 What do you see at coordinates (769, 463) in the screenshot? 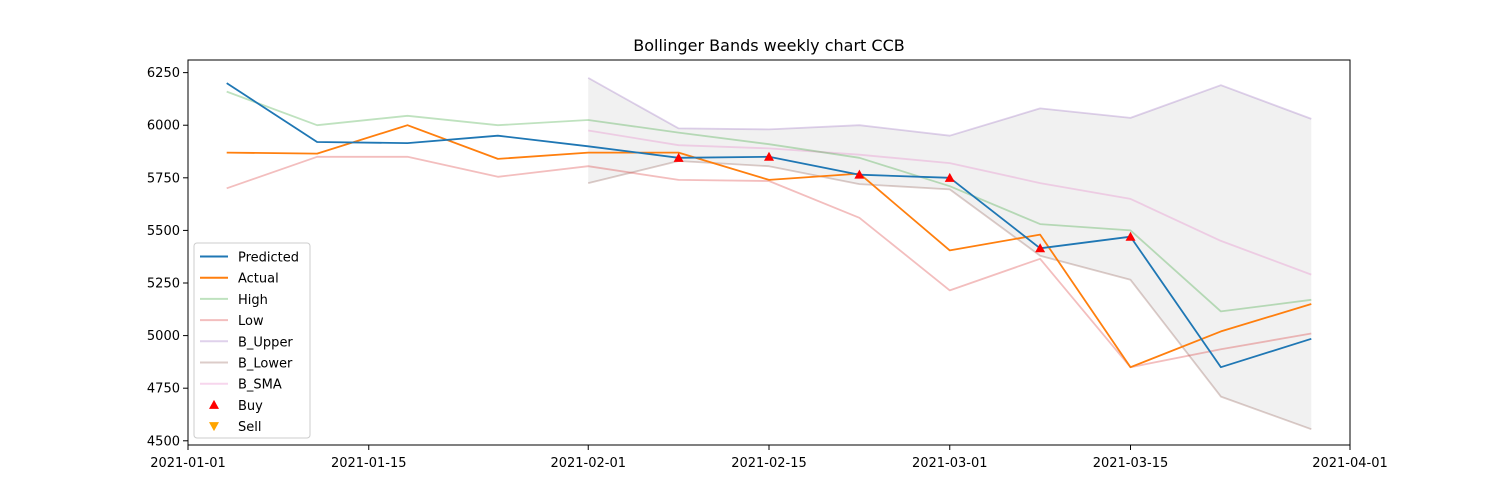
I see `x-tick-label-2021-02-15: 2021-02-15` at bounding box center [769, 463].